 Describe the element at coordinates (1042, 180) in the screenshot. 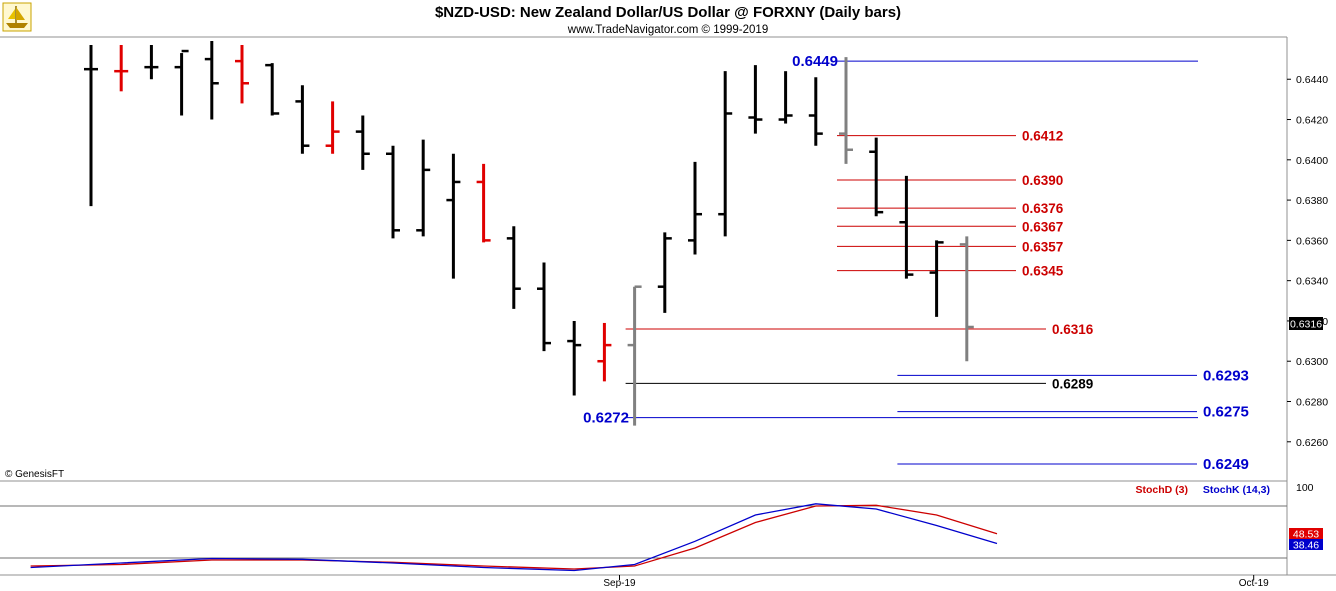

I see `price-level-label: 0.6390` at that location.